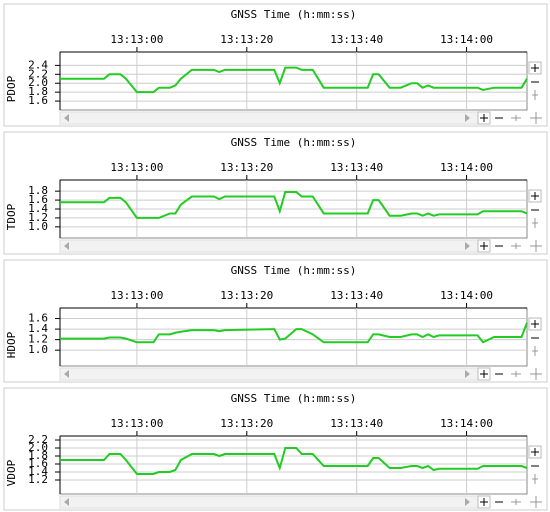 The height and width of the screenshot is (512, 550). Describe the element at coordinates (11, 472) in the screenshot. I see `y-axis-title: VDOP` at that location.